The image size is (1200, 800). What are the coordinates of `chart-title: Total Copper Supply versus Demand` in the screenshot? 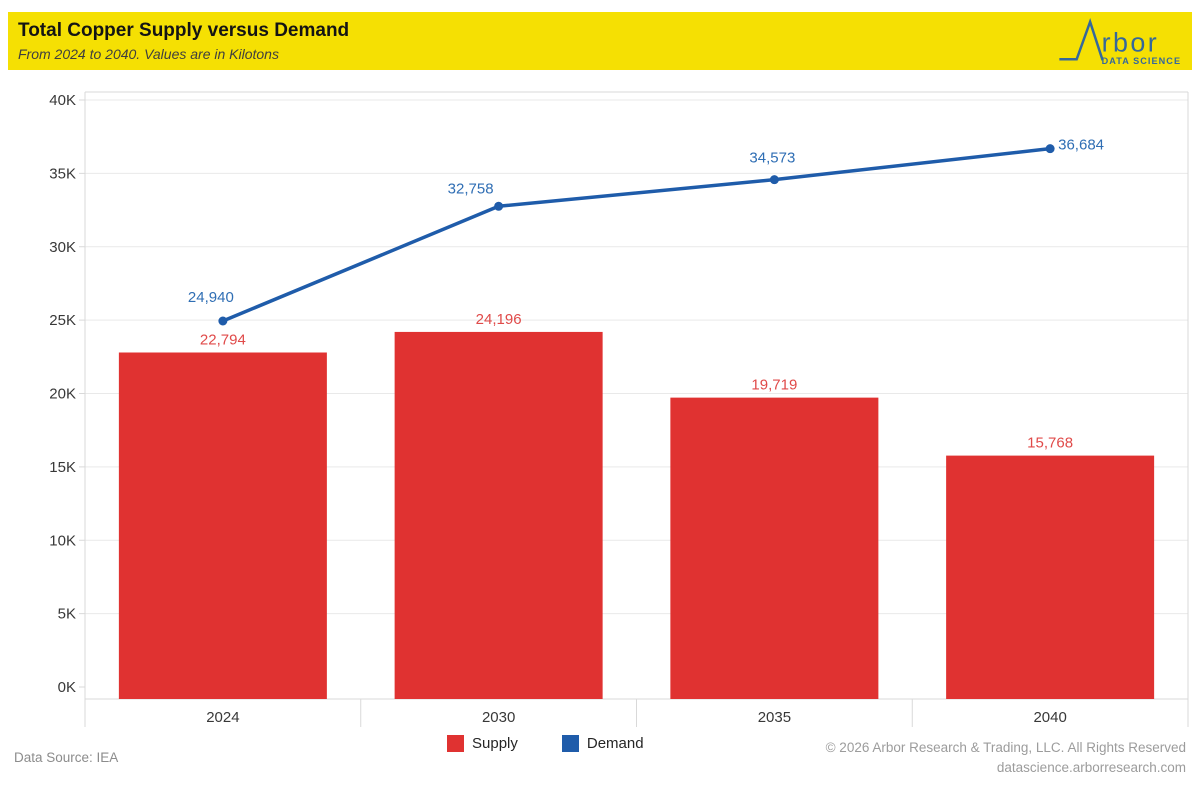 It's located at (184, 30).